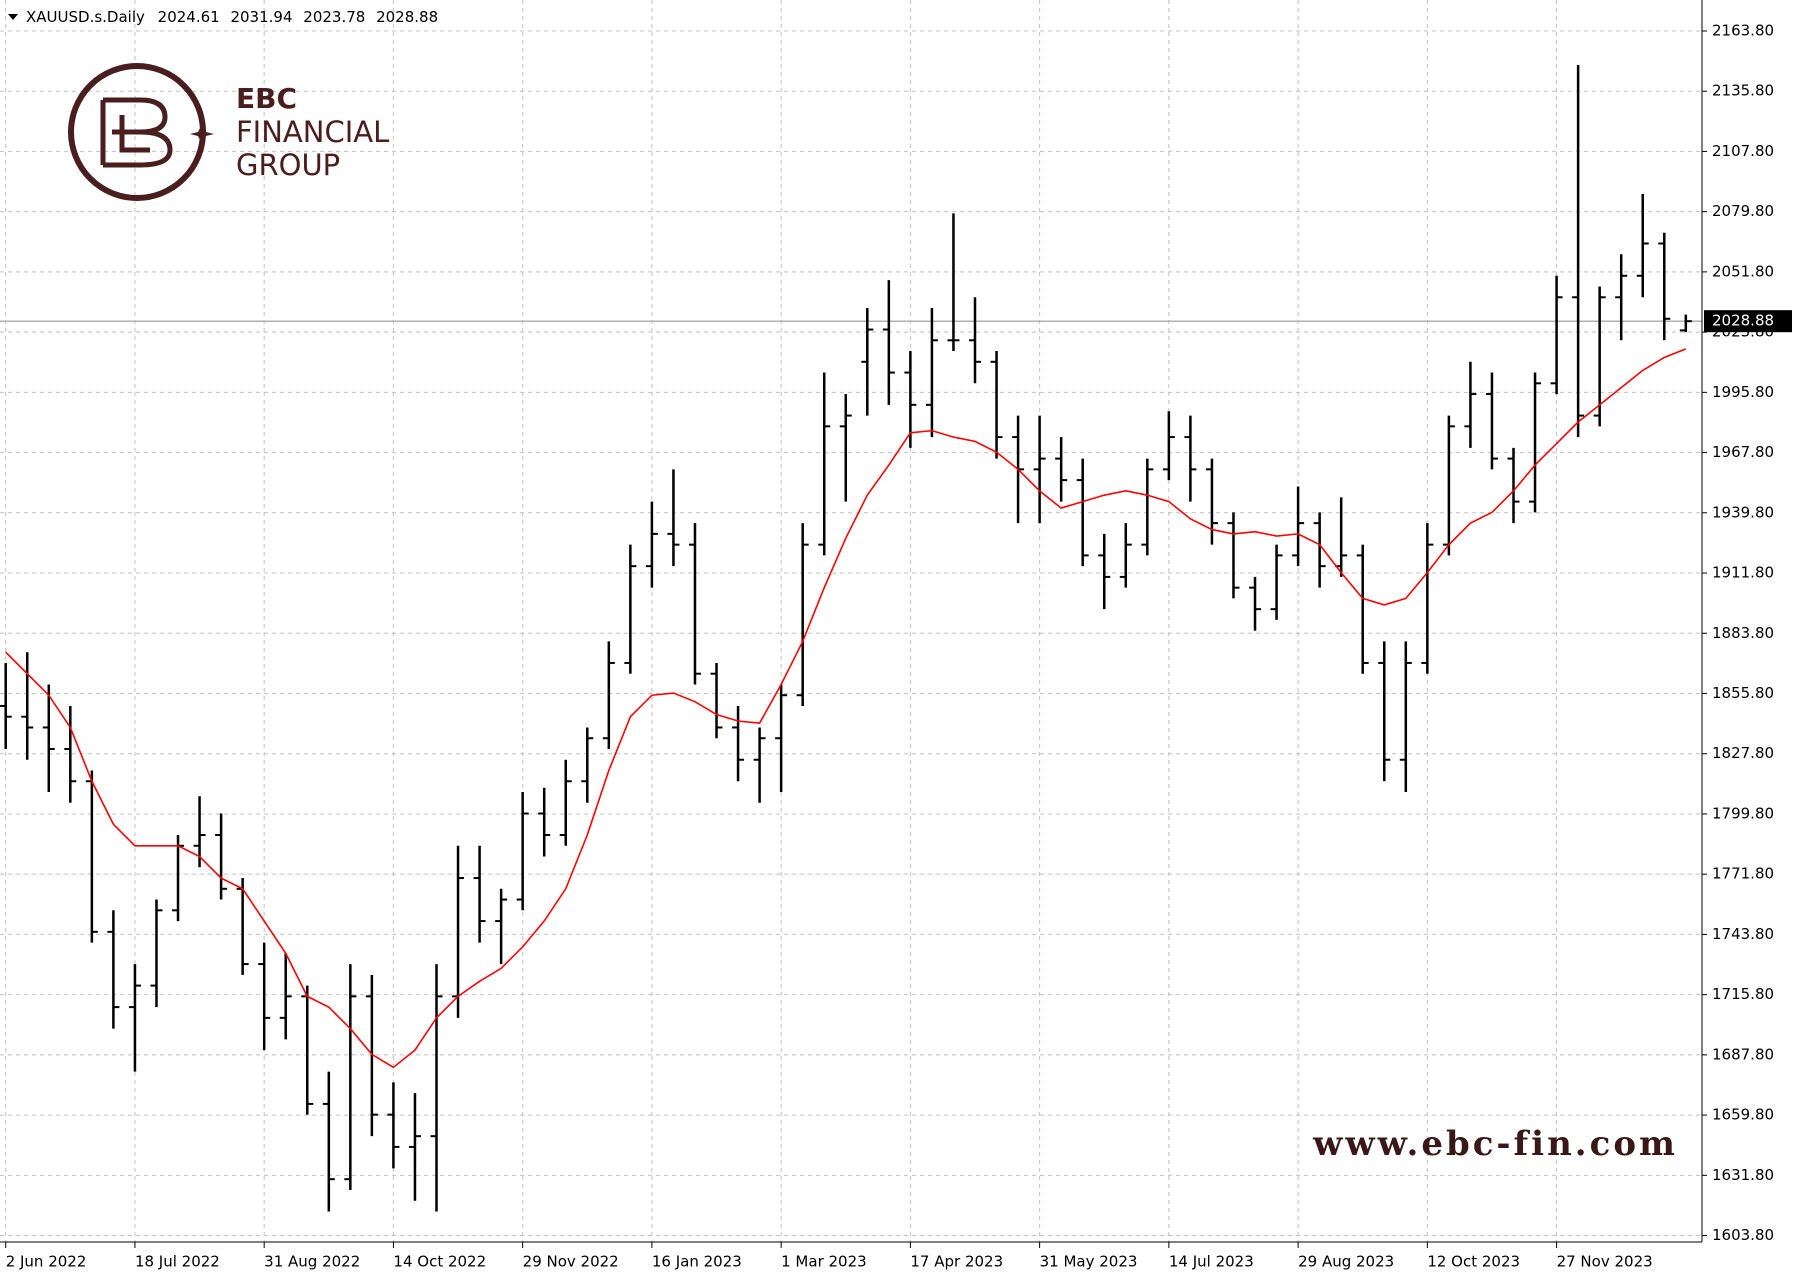 This screenshot has height=1278, width=1794. What do you see at coordinates (1743, 934) in the screenshot?
I see `y-tick-label: 1743.80` at bounding box center [1743, 934].